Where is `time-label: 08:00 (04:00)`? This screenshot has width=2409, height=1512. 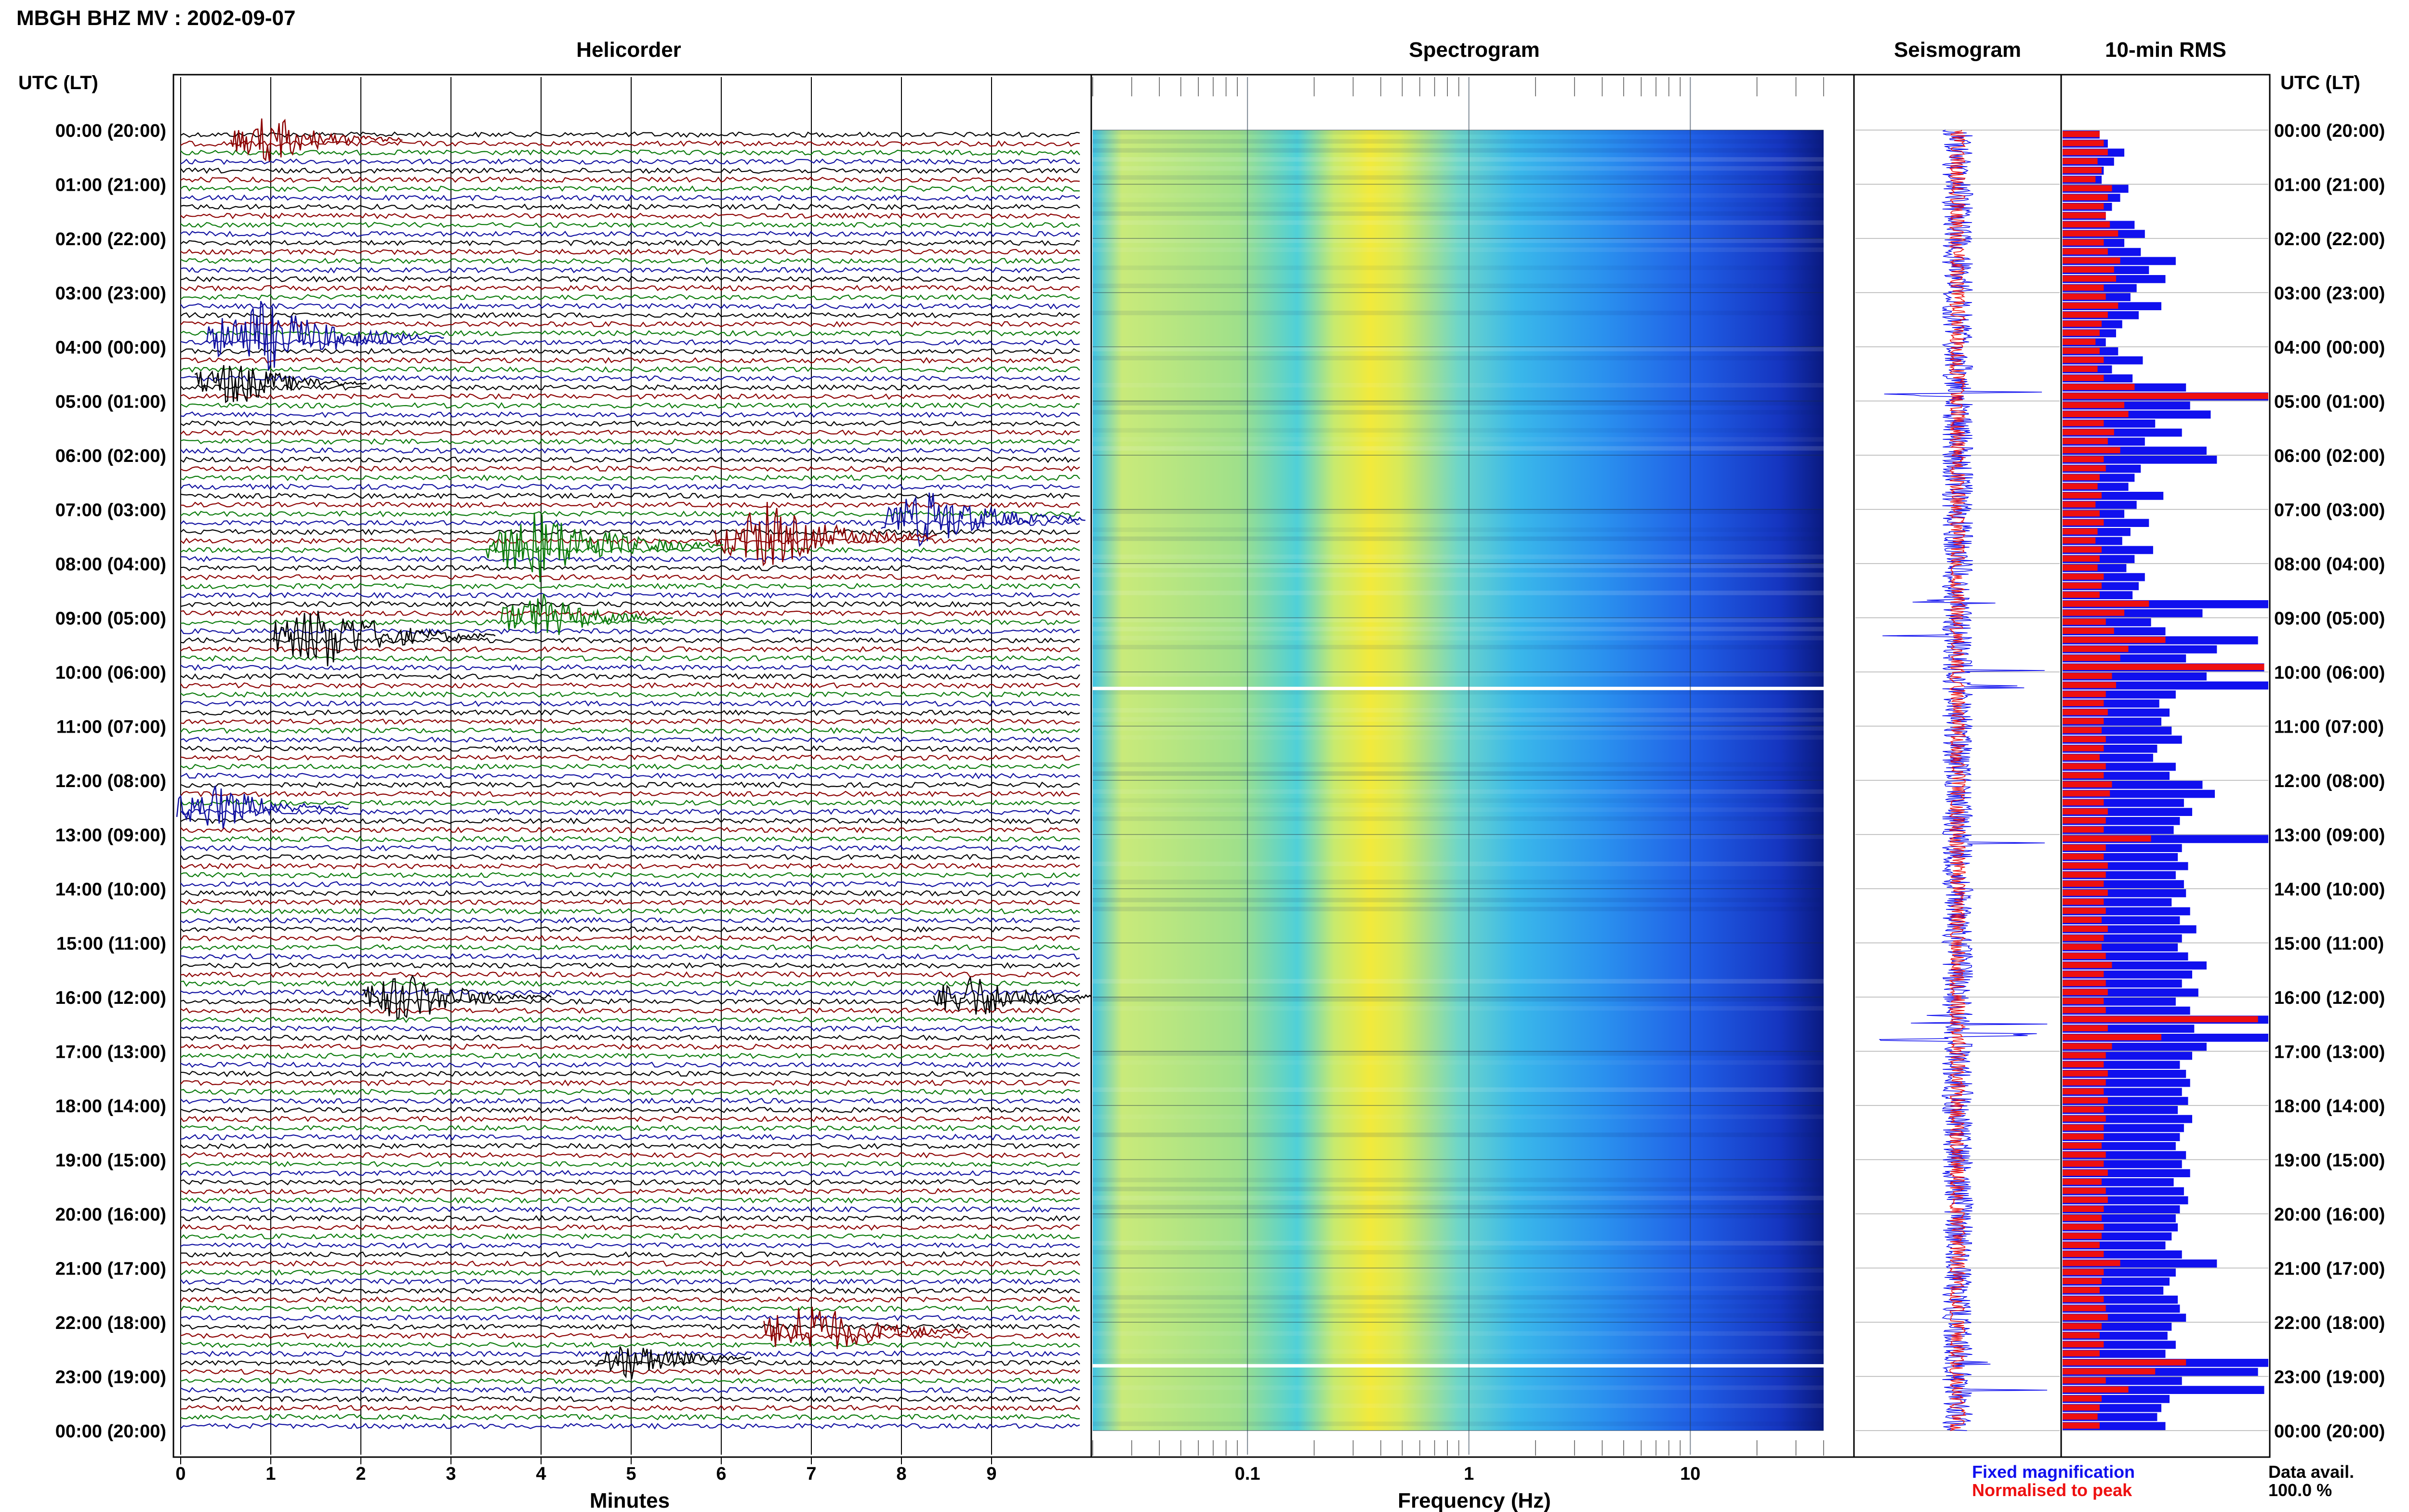
time-label: 08:00 (04:00) is located at coordinates (110, 564).